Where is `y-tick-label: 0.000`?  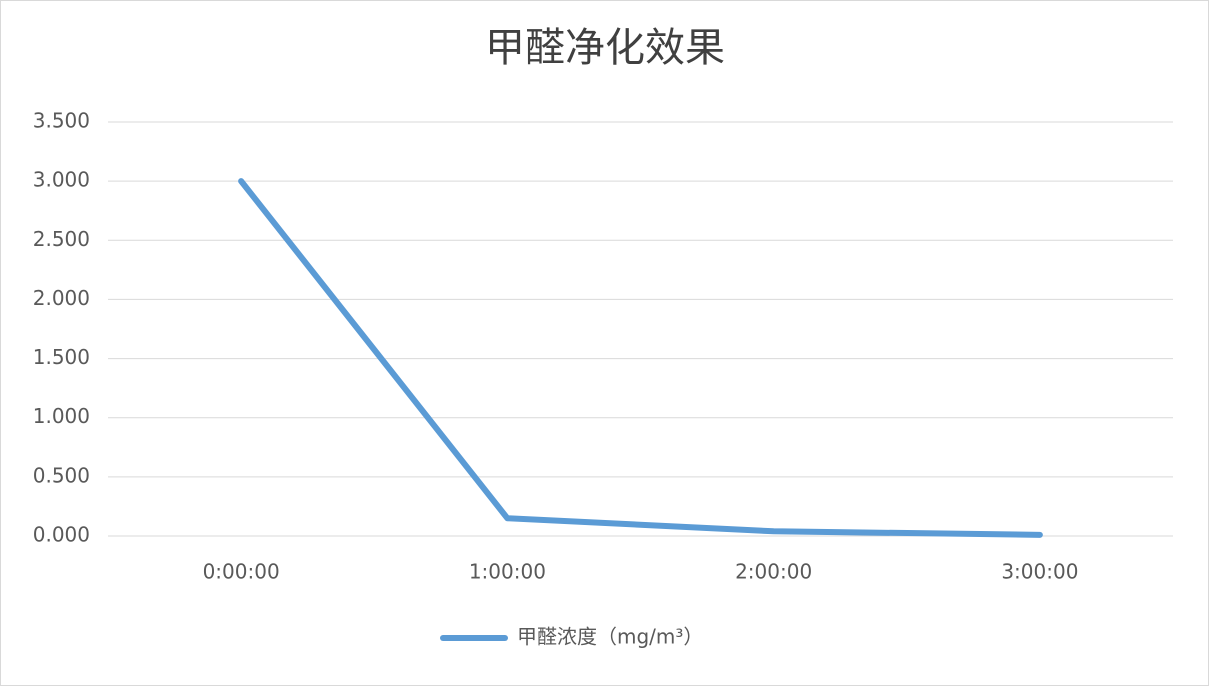
y-tick-label: 0.000 is located at coordinates (61, 535).